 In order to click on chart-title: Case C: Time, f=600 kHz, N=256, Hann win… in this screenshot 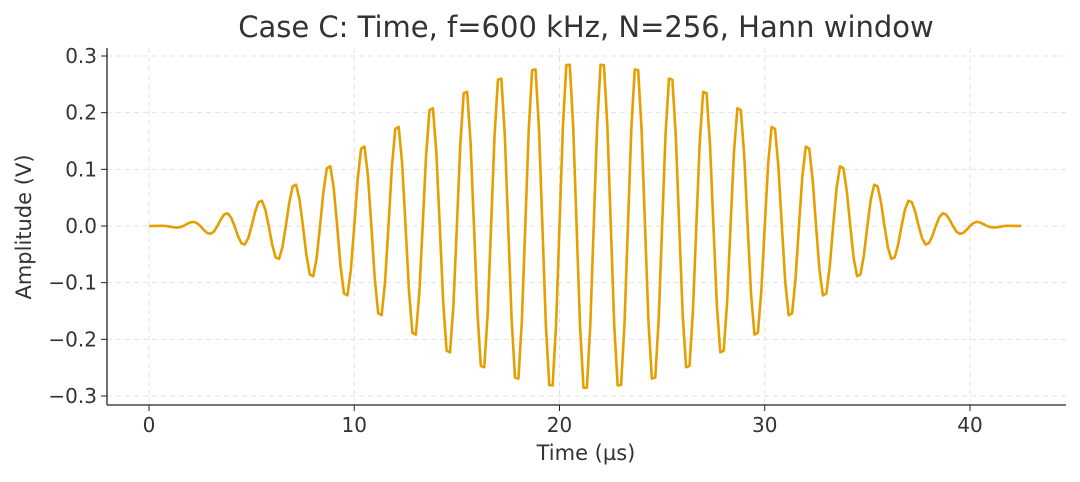, I will do `click(586, 27)`.